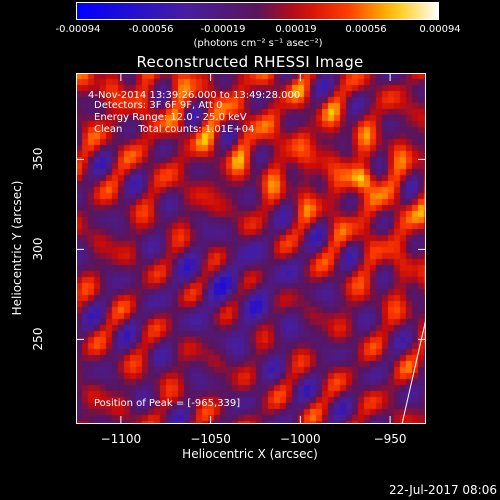 The width and height of the screenshot is (500, 500). What do you see at coordinates (17, 248) in the screenshot?
I see `y-axis-label: Heliocentric Y (arcsec)` at bounding box center [17, 248].